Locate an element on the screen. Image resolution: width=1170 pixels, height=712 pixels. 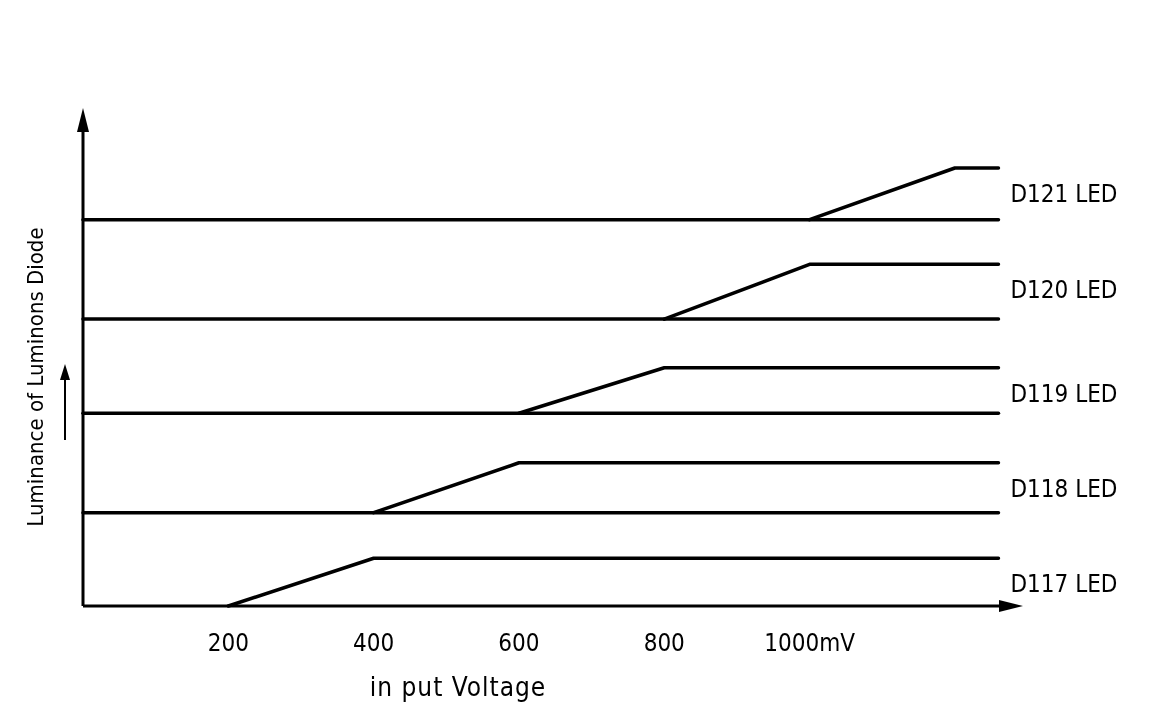
series-label: D118 LED is located at coordinates (1064, 488).